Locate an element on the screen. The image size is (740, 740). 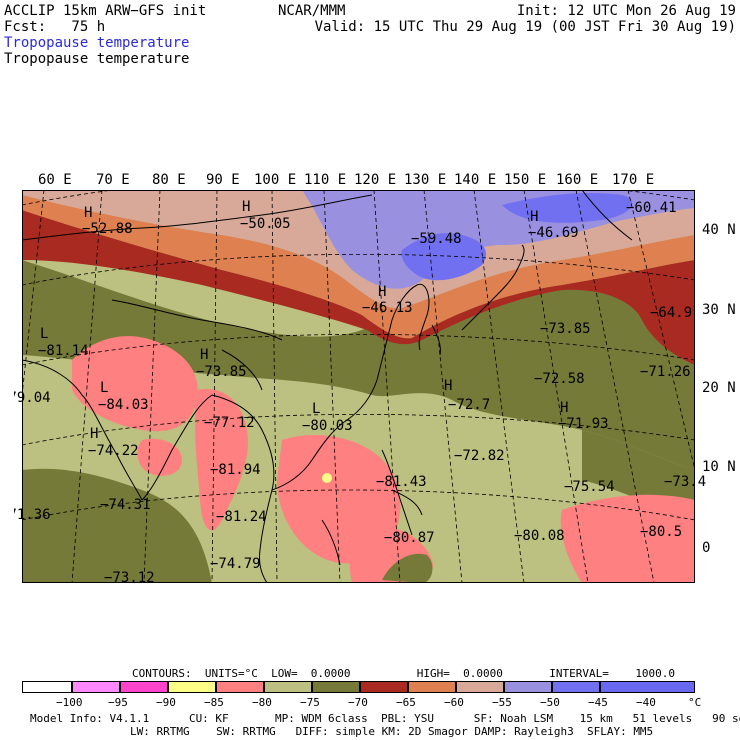
lat-label: 20 N is located at coordinates (719, 388).